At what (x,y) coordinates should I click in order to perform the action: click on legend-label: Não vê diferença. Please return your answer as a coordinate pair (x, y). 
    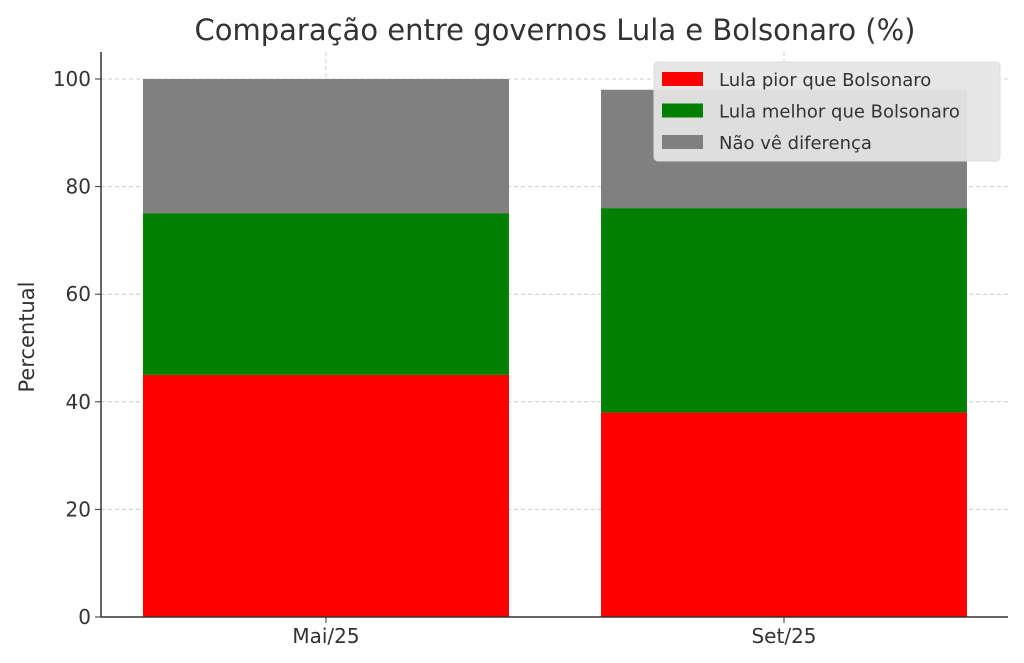
    Looking at the image, I should click on (795, 143).